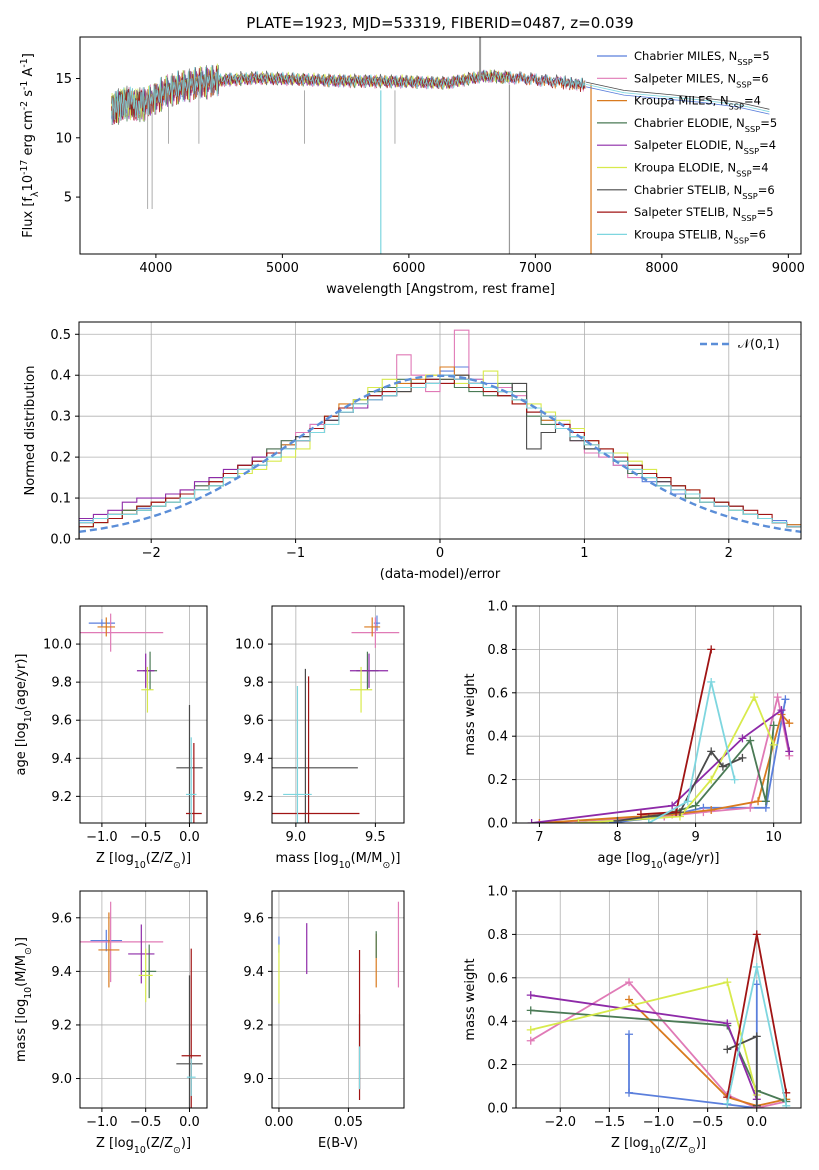 This screenshot has height=1170, width=819. What do you see at coordinates (497, 737) in the screenshot?
I see `y-tick-label: 0.4` at bounding box center [497, 737].